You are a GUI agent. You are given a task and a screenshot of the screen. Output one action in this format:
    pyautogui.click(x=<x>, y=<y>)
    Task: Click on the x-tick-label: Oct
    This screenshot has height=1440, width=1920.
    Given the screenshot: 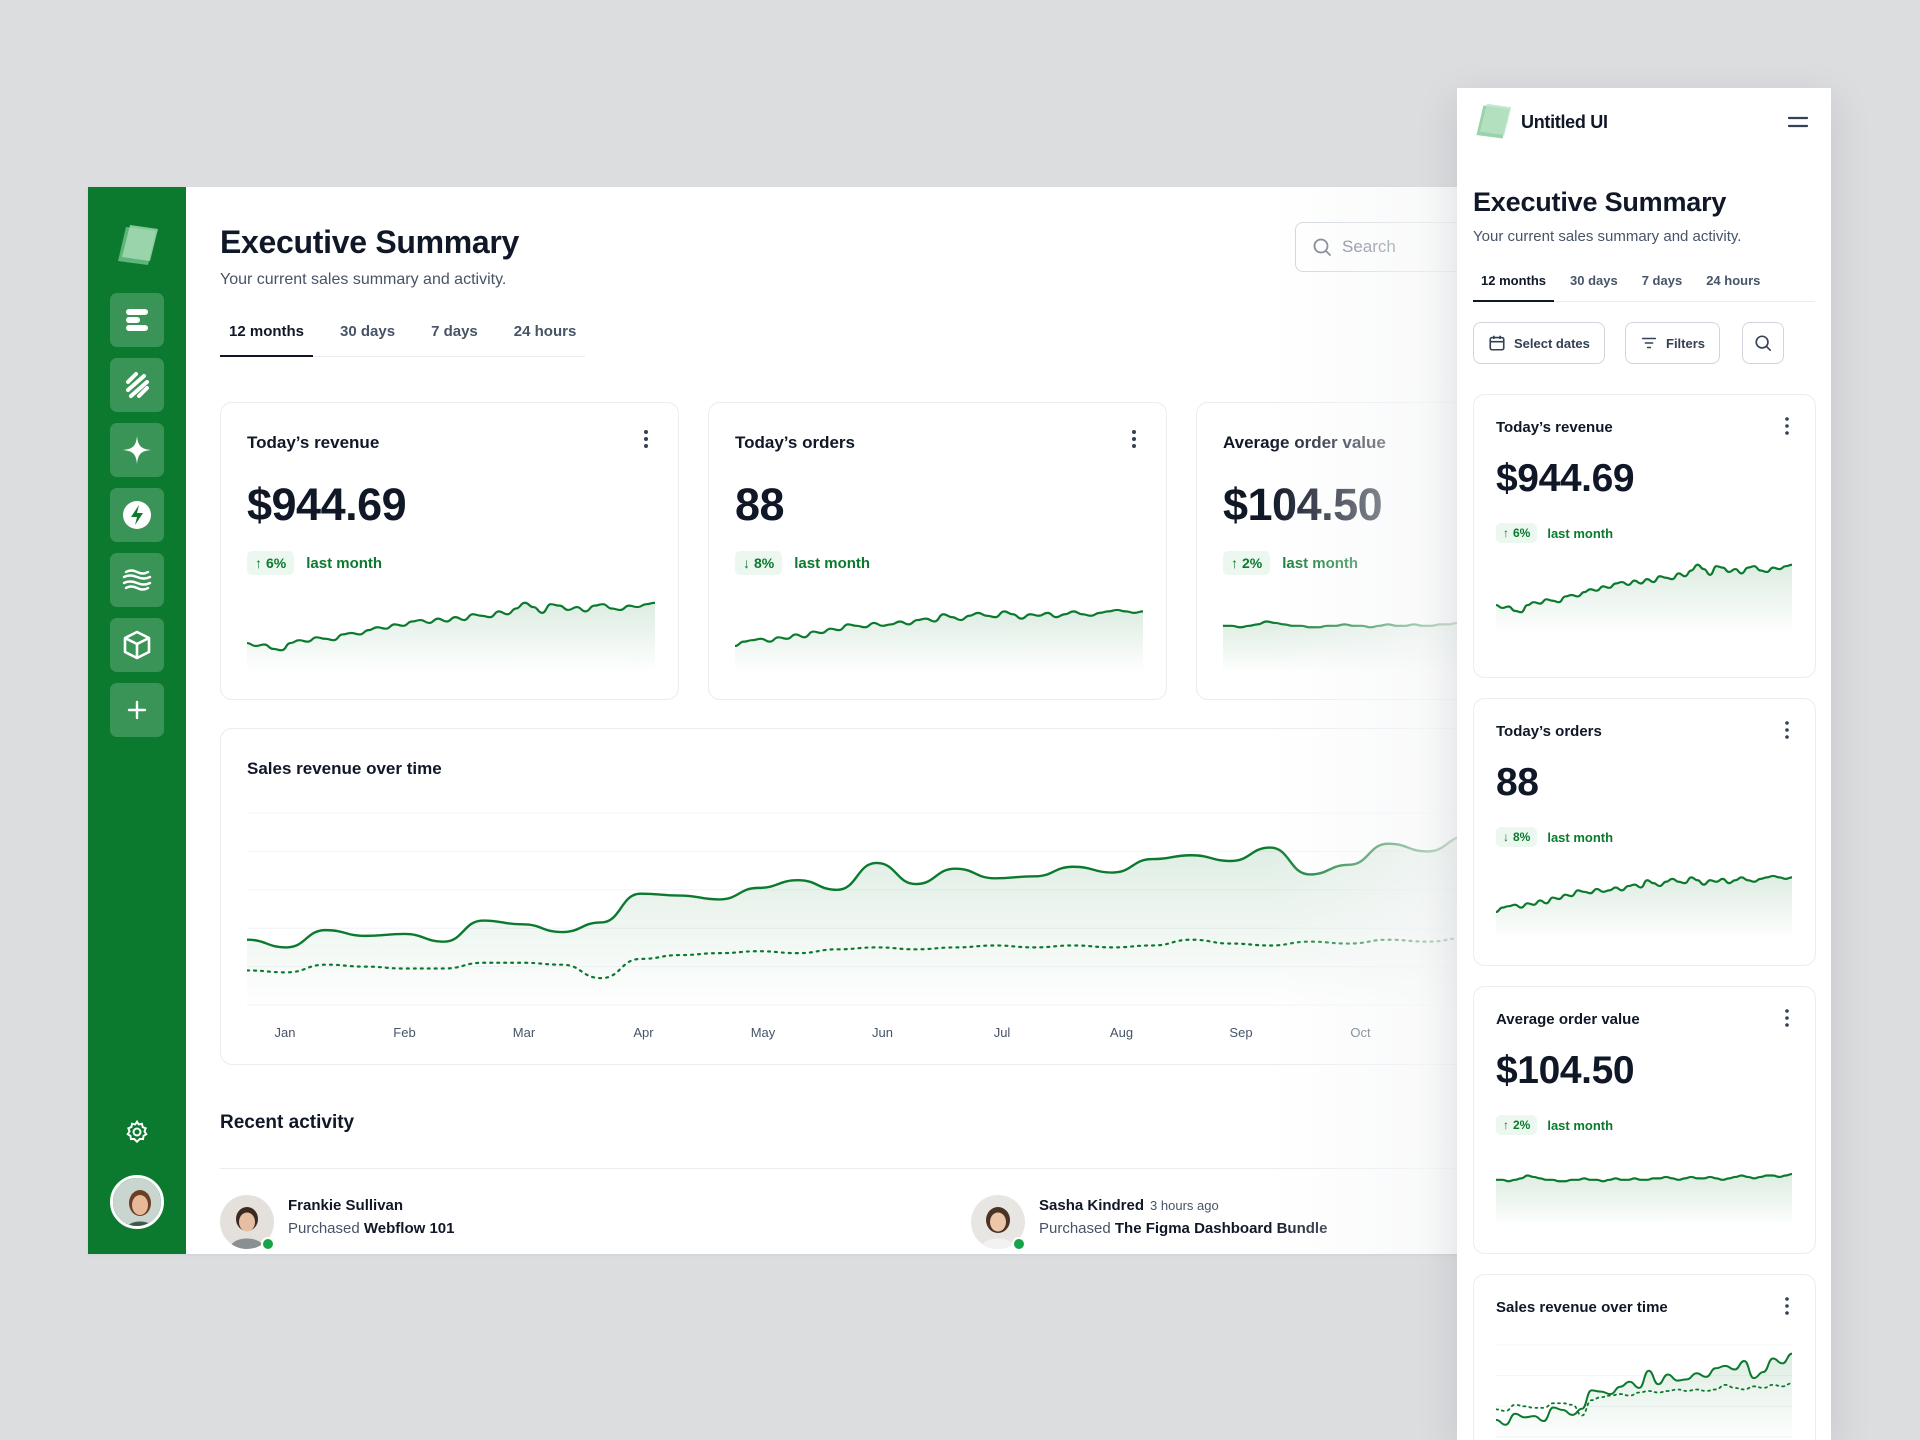 What is the action you would take?
    pyautogui.click(x=1360, y=1032)
    